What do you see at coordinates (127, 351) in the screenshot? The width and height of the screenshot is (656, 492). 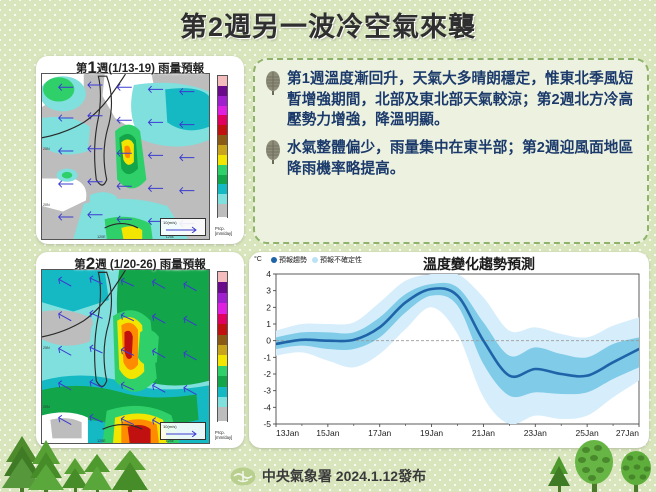 I see `map-week2-wind-vectors` at bounding box center [127, 351].